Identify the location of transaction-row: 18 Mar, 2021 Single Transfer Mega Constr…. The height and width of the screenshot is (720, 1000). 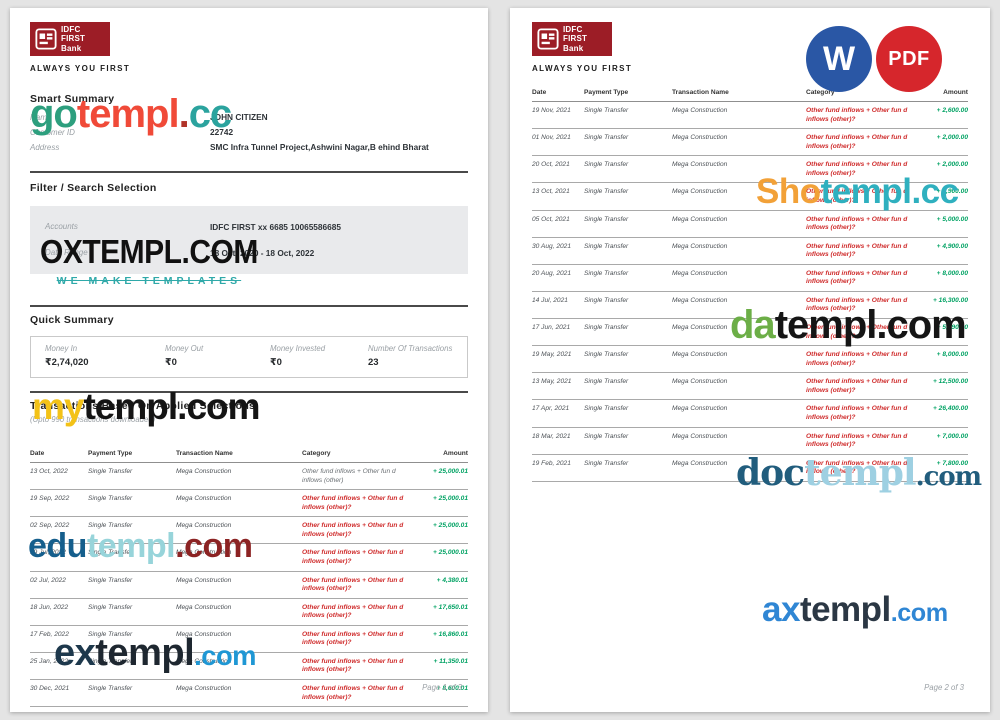
(750, 441).